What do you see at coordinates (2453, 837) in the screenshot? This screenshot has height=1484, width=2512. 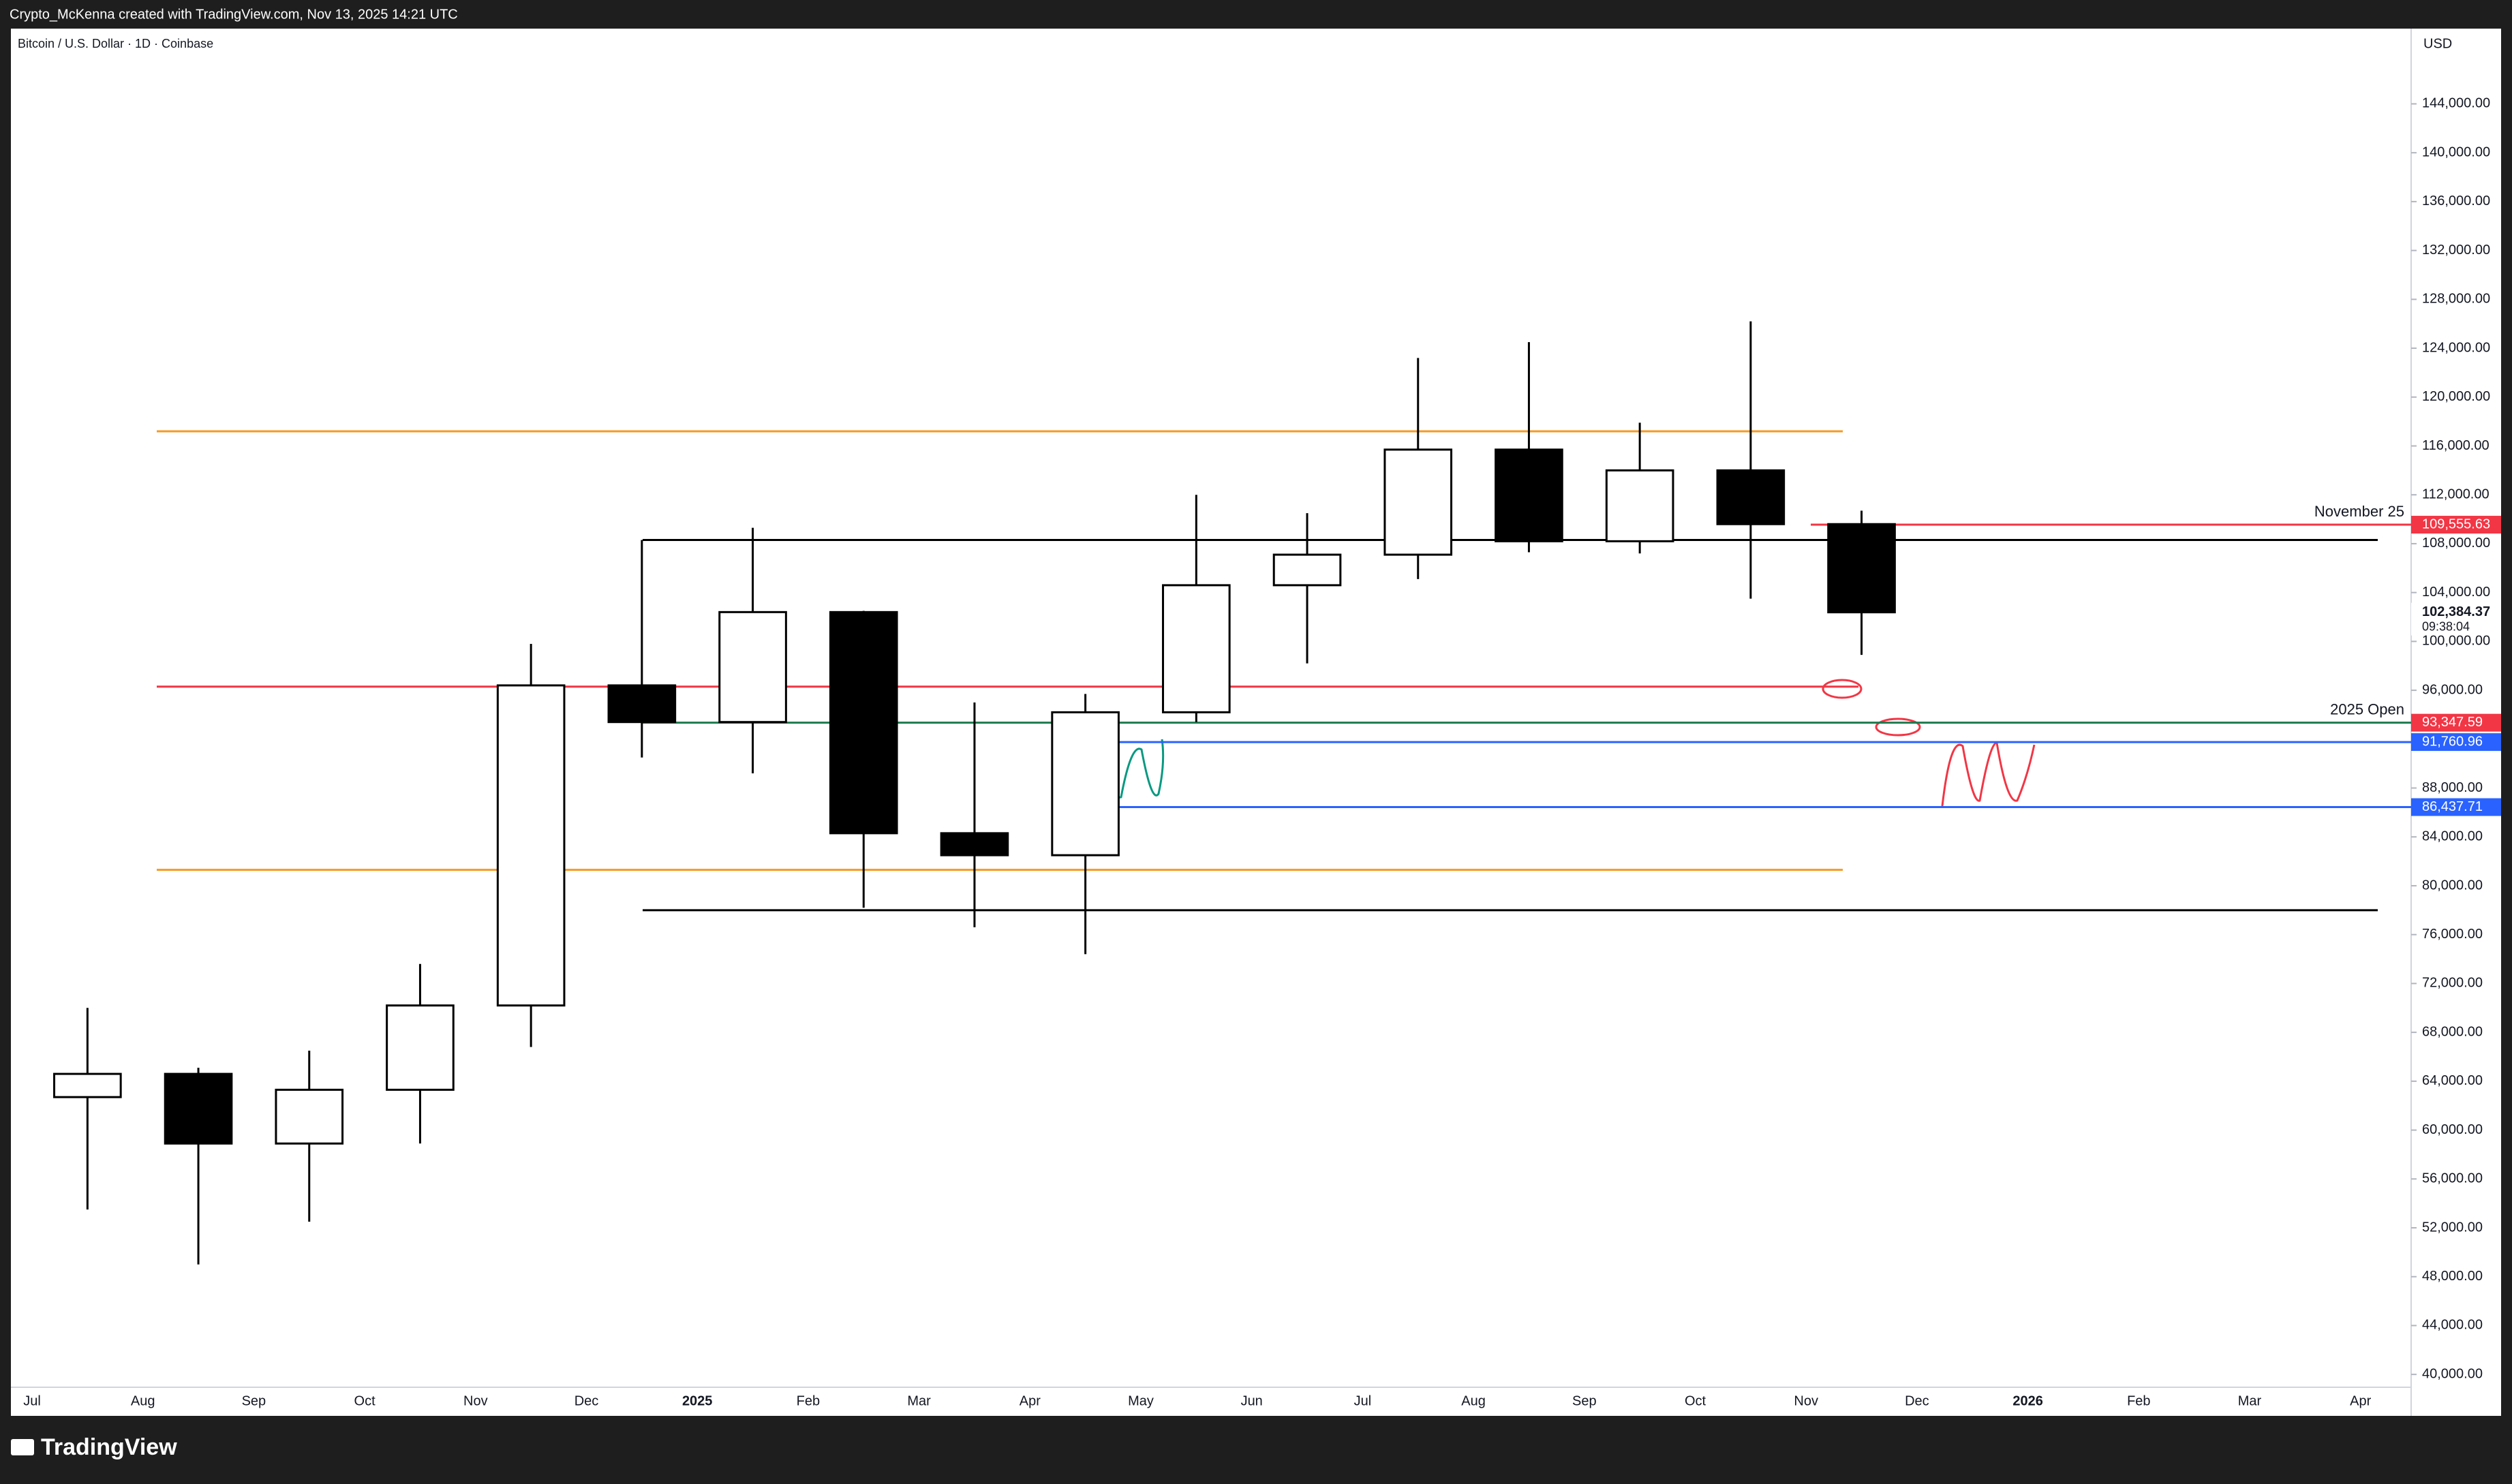 I see `y-tick-label: 84,000.00` at bounding box center [2453, 837].